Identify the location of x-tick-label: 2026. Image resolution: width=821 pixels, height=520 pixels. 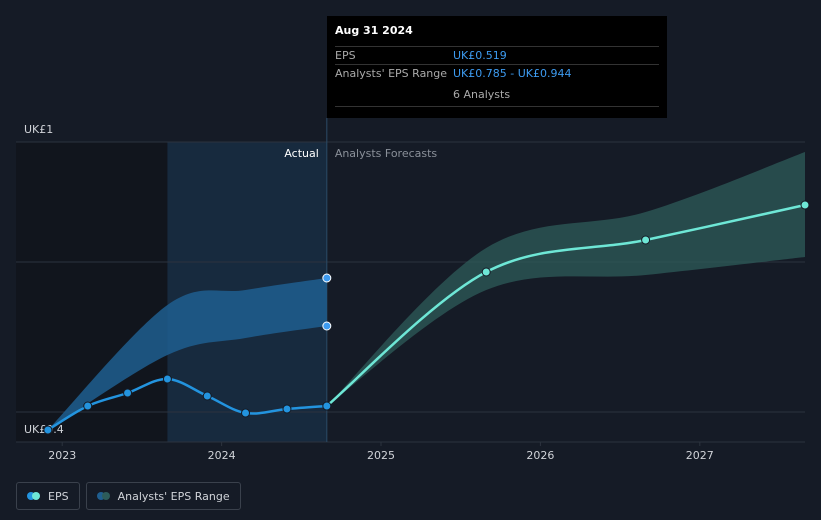
(540, 455).